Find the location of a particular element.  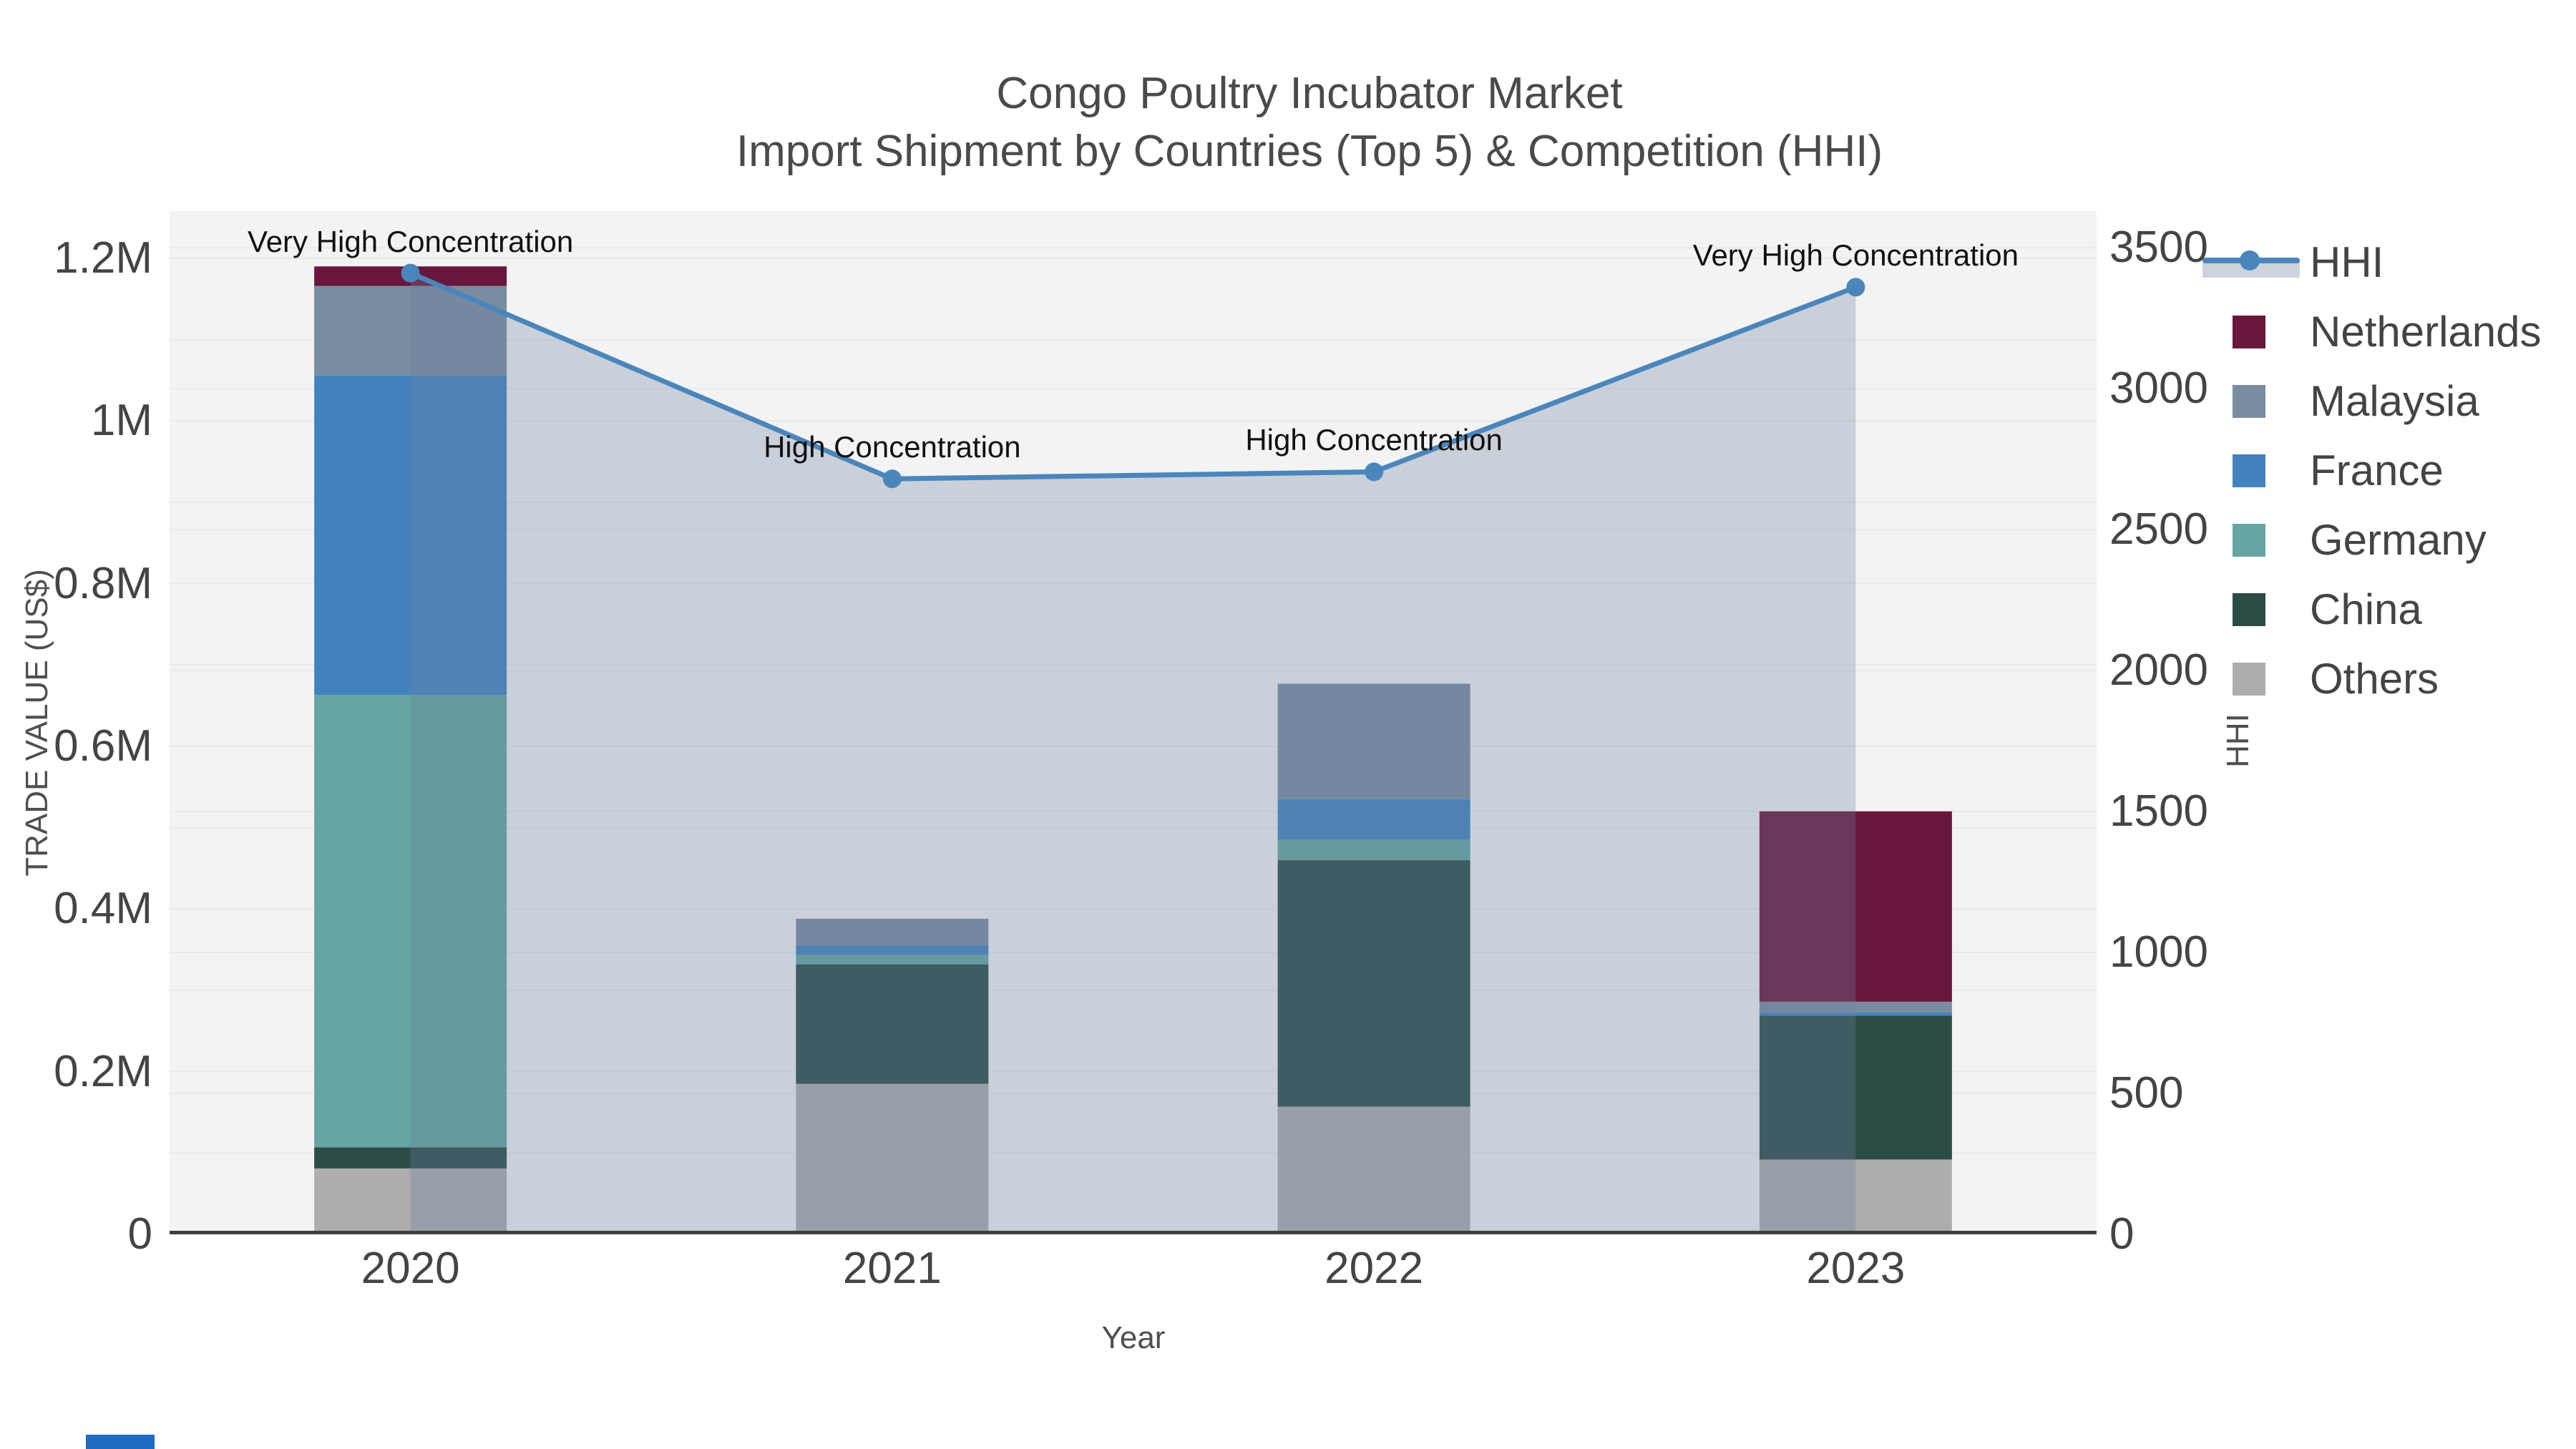

others-swatch-icon is located at coordinates (2249, 679).